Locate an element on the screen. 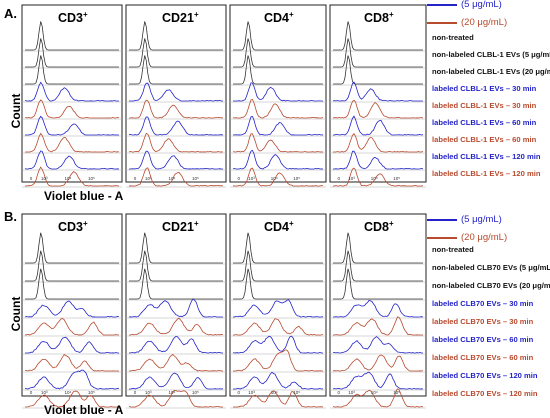 This screenshot has height=418, width=550. panel-b-cd8-plot: CD8+ 0 10³ 10⁴ 10⁵ is located at coordinates (378, 311).